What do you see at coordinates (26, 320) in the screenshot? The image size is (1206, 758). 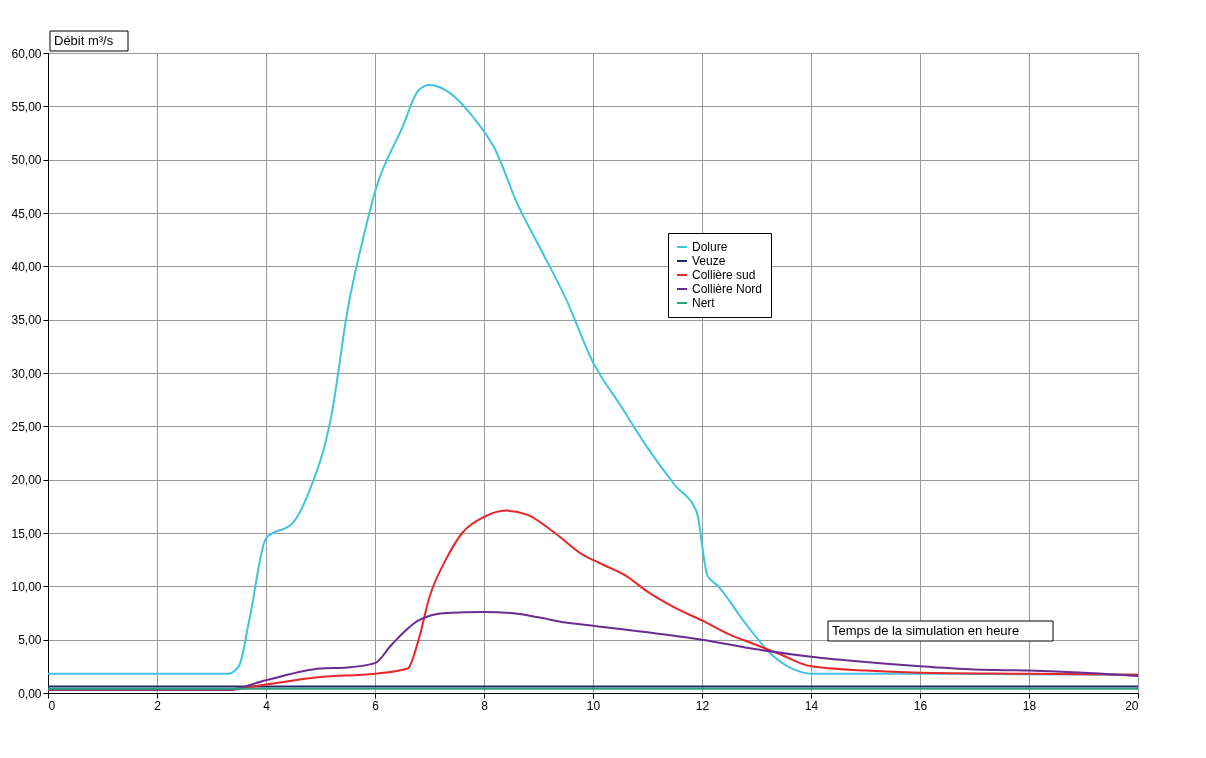 I see `y-tick-label: 35,00` at bounding box center [26, 320].